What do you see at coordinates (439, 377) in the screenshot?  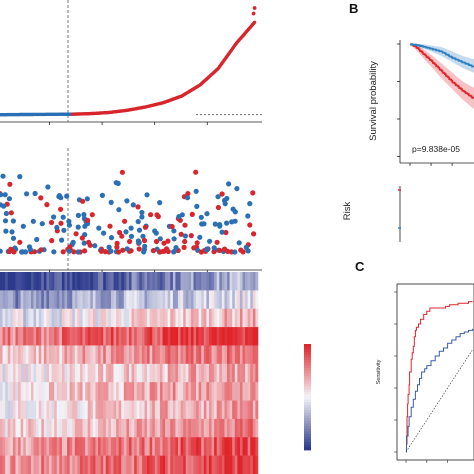 I see `roc-curves` at bounding box center [439, 377].